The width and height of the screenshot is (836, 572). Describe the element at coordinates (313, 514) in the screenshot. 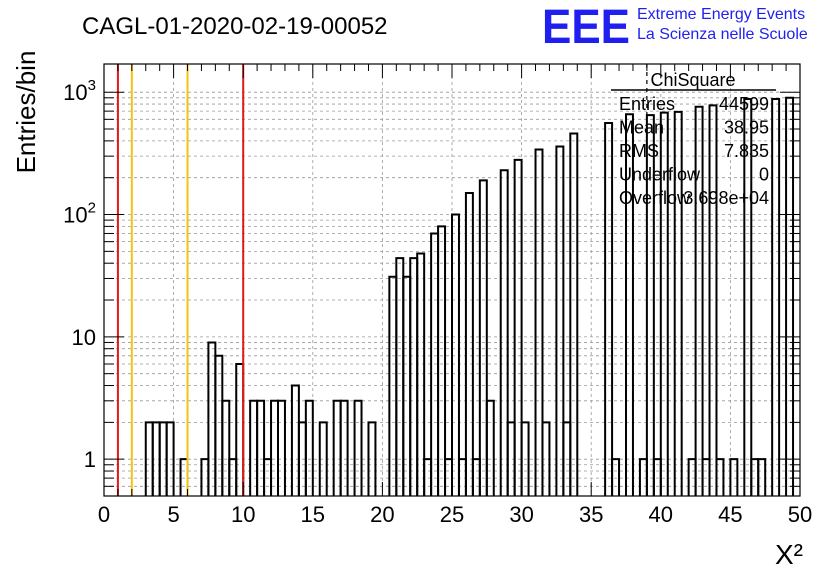

I see `x-tick-label: 15` at that location.